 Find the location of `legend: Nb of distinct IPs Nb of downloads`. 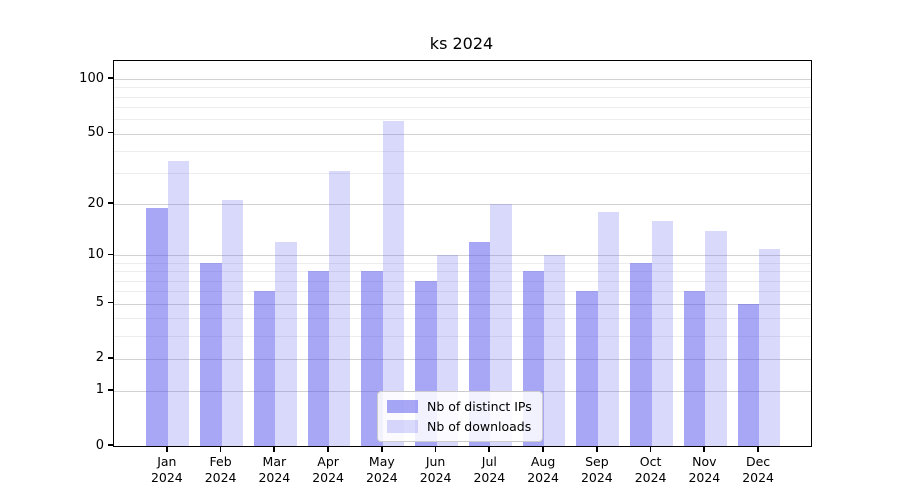

legend: Nb of distinct IPs Nb of downloads is located at coordinates (460, 416).